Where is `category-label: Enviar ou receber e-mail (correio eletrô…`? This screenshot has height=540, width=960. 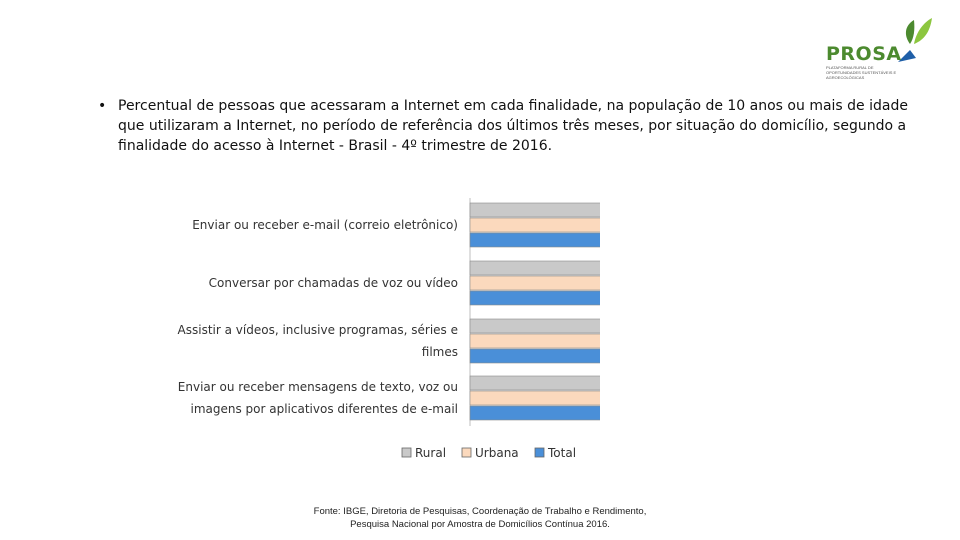 category-label: Enviar ou receber e-mail (correio eletrô… is located at coordinates (325, 225).